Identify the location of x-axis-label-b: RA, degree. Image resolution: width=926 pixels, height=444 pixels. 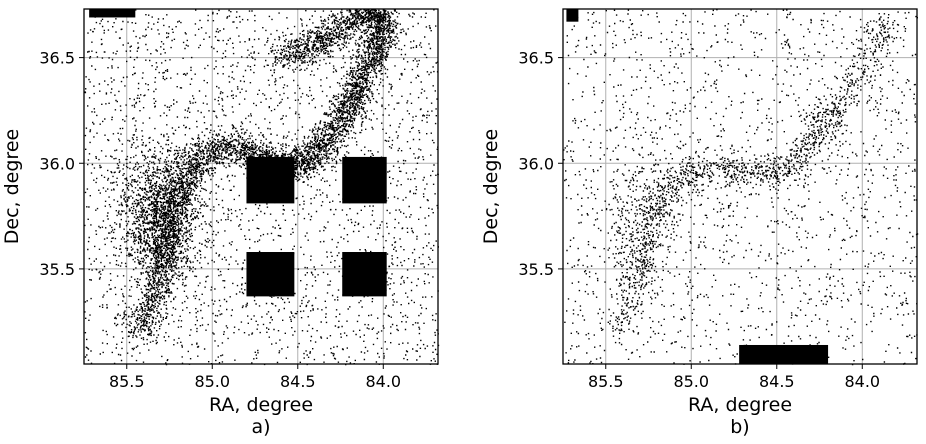
(740, 405).